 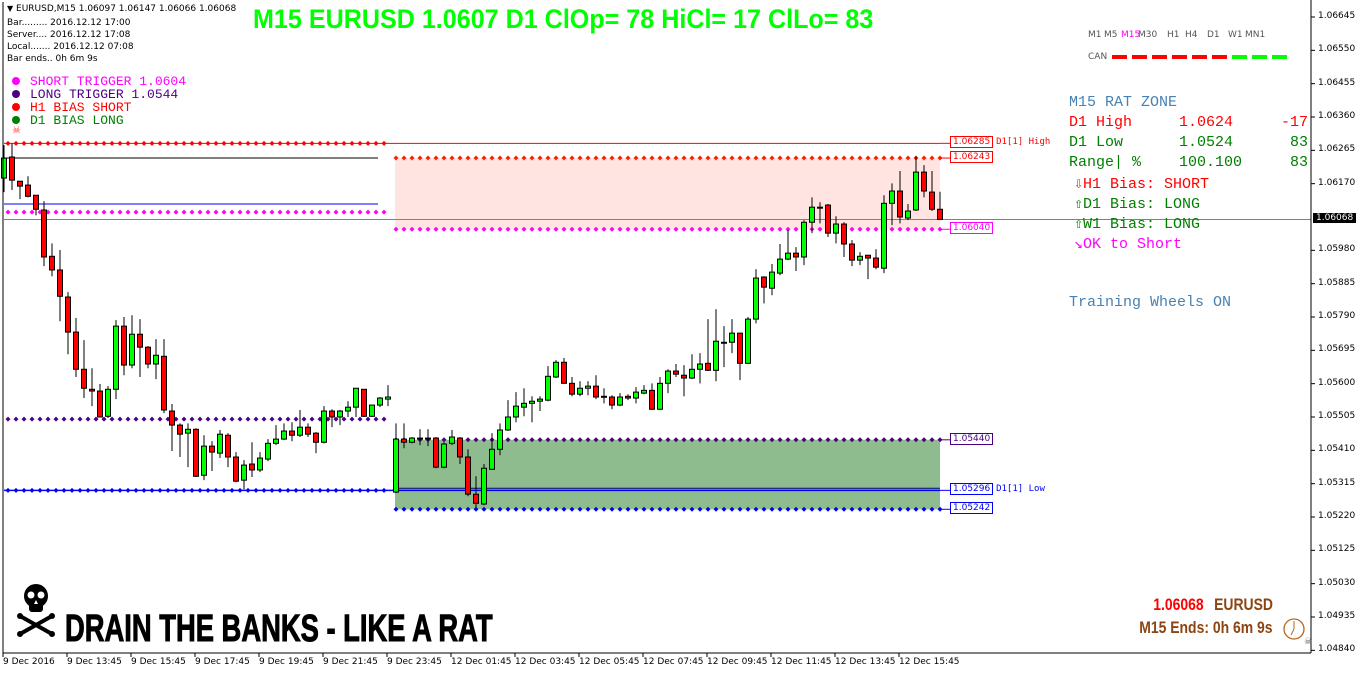 I want to click on can-bias-bar, so click(x=1199, y=57).